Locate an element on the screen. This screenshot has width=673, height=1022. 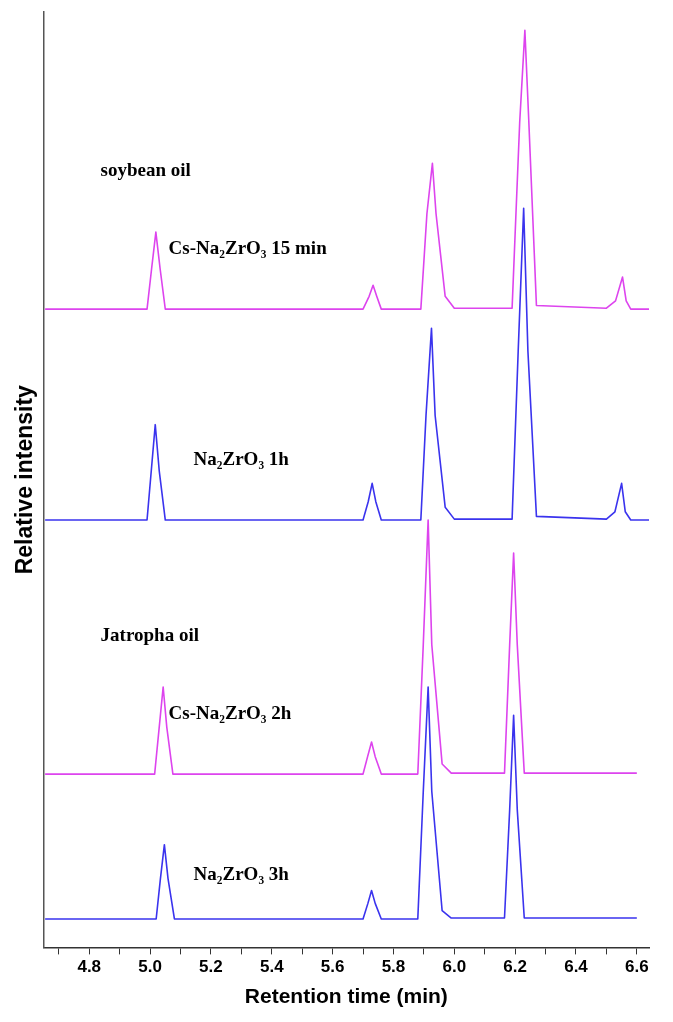
x-tick-label: 6.0 is located at coordinates (454, 967).